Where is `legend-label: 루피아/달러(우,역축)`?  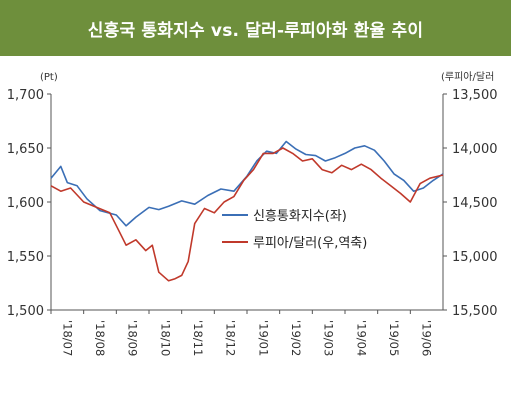 legend-label: 루피아/달러(우,역축) is located at coordinates (310, 243).